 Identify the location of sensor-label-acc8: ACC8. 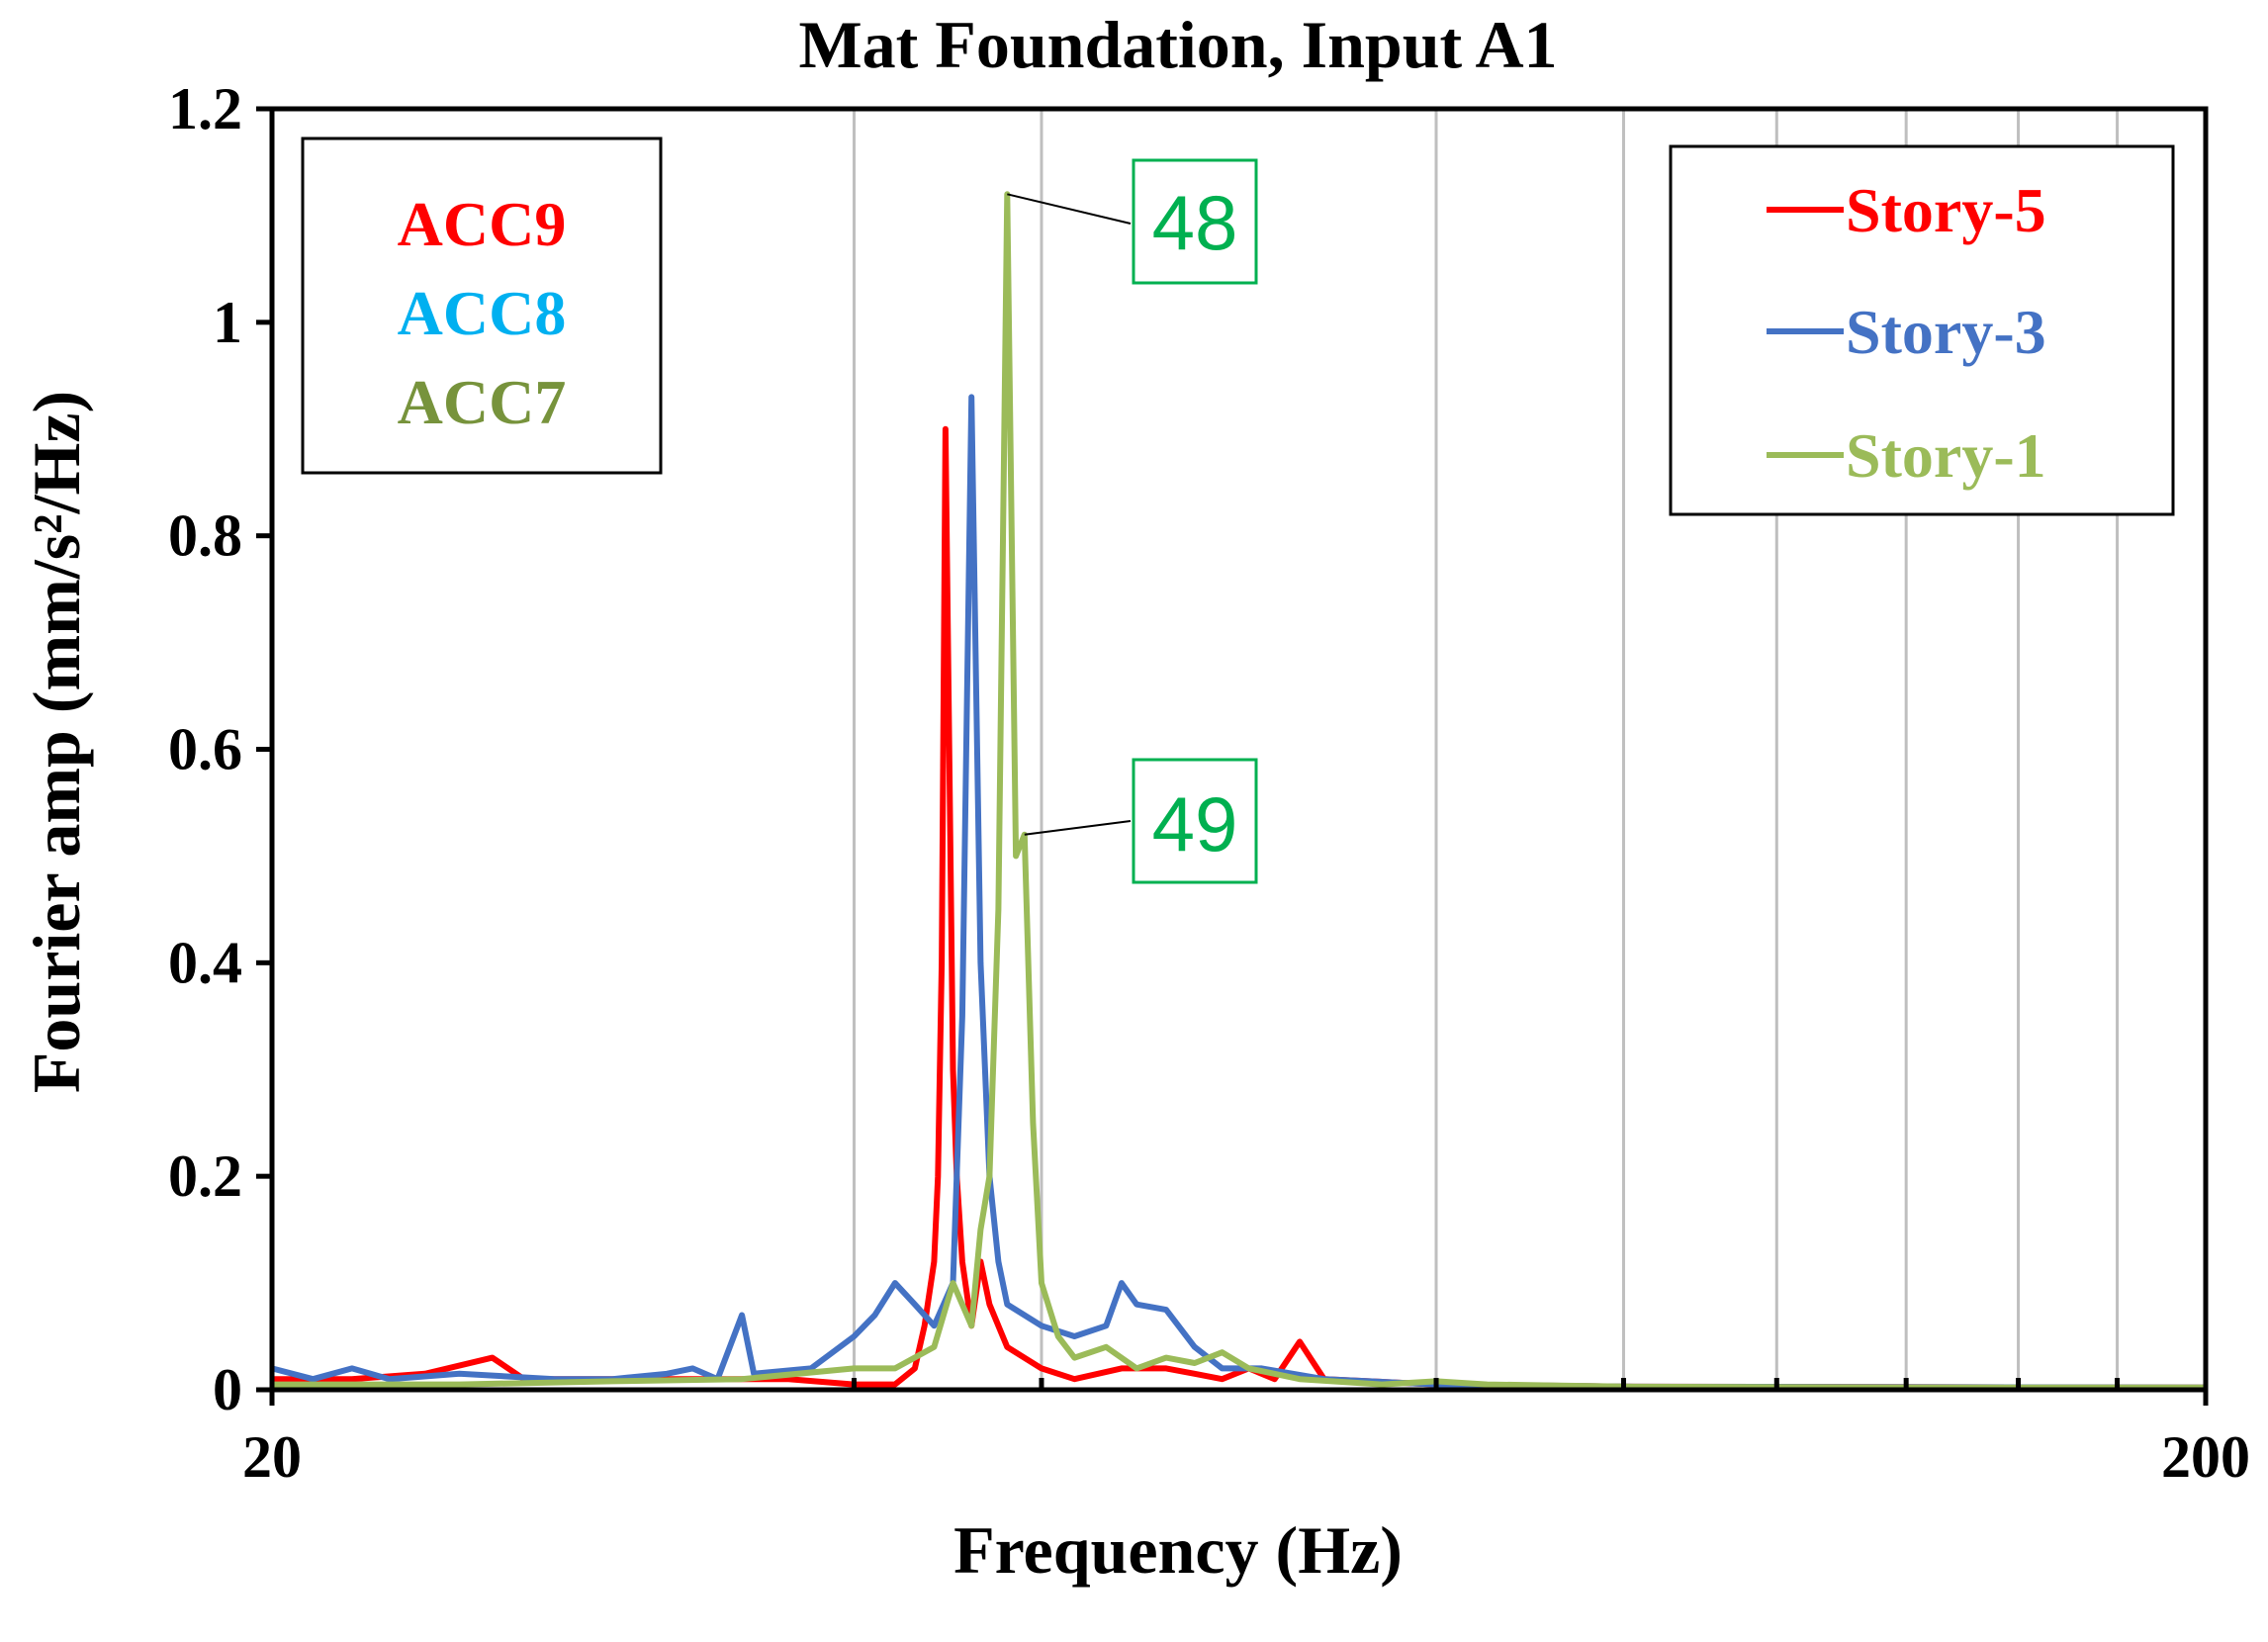
(482, 313).